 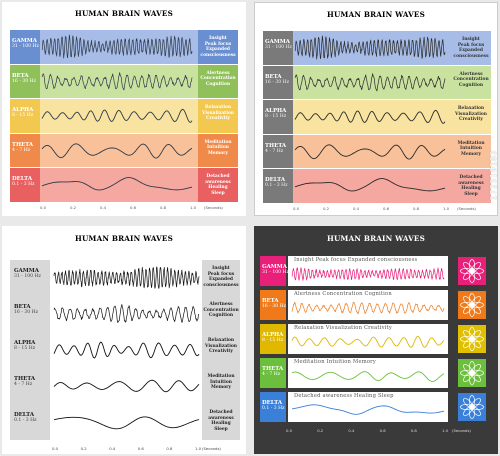 I want to click on description-line: Intuition, so click(x=471, y=149).